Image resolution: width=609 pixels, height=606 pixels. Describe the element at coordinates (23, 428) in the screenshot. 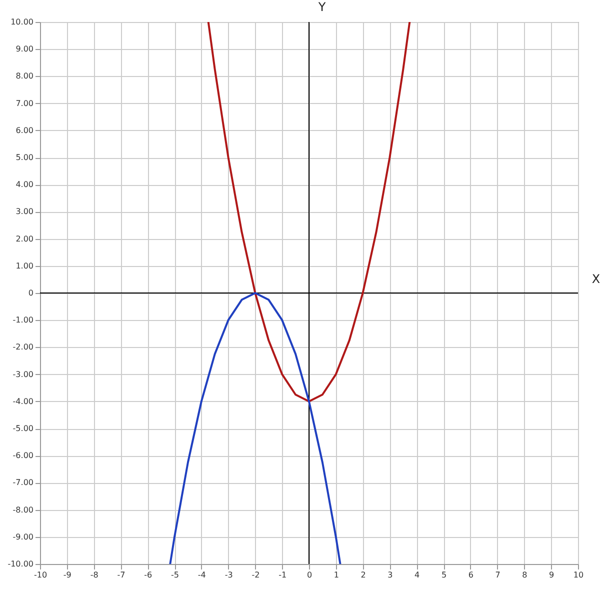

I see `y-tick-label: -5.00` at that location.